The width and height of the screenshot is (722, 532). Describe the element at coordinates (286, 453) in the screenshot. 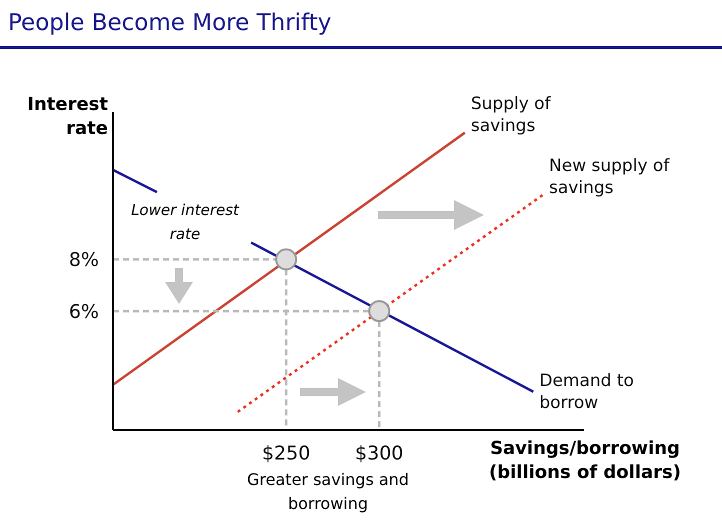

I see `x-tick-label: $250` at that location.